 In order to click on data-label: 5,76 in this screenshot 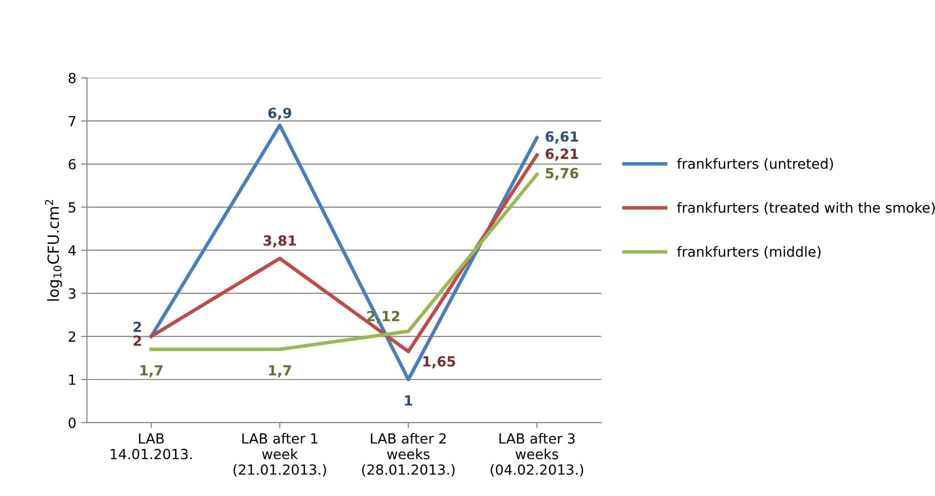, I will do `click(562, 174)`.